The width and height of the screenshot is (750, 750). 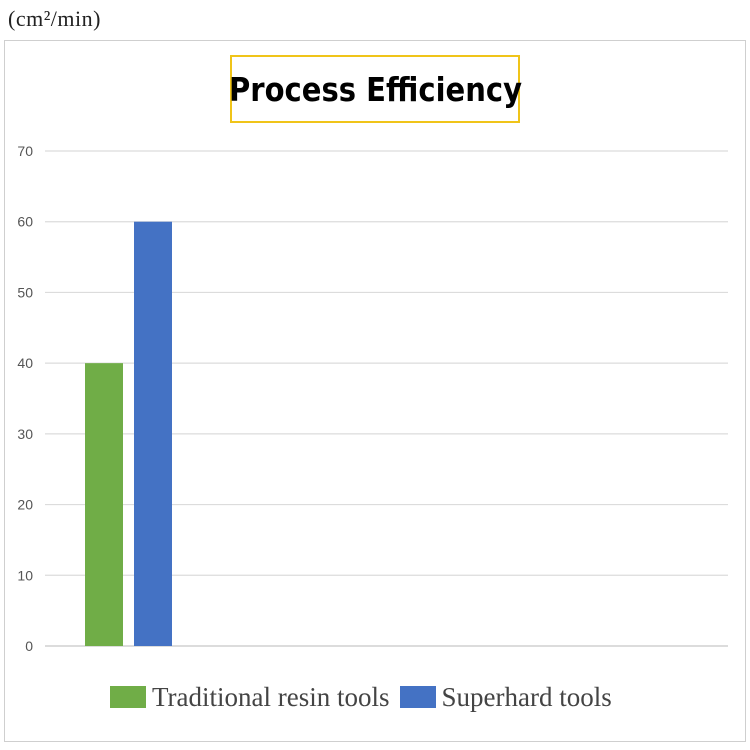 What do you see at coordinates (25, 292) in the screenshot?
I see `y-tick-label-50: 50` at bounding box center [25, 292].